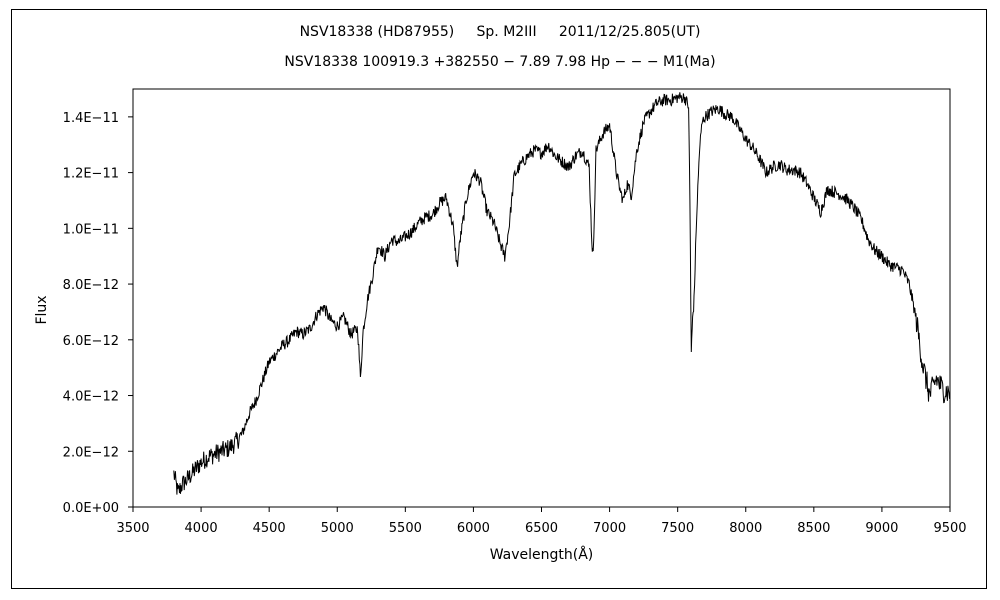 This screenshot has width=1000, height=600. Describe the element at coordinates (609, 528) in the screenshot. I see `x-tick-label: 7000` at that location.